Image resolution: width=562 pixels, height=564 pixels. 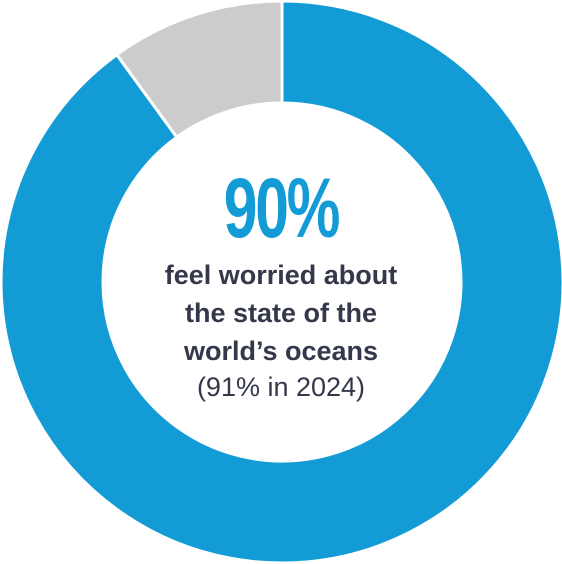 I want to click on previous-year-comparison: (91% in 2024), so click(x=281, y=387).